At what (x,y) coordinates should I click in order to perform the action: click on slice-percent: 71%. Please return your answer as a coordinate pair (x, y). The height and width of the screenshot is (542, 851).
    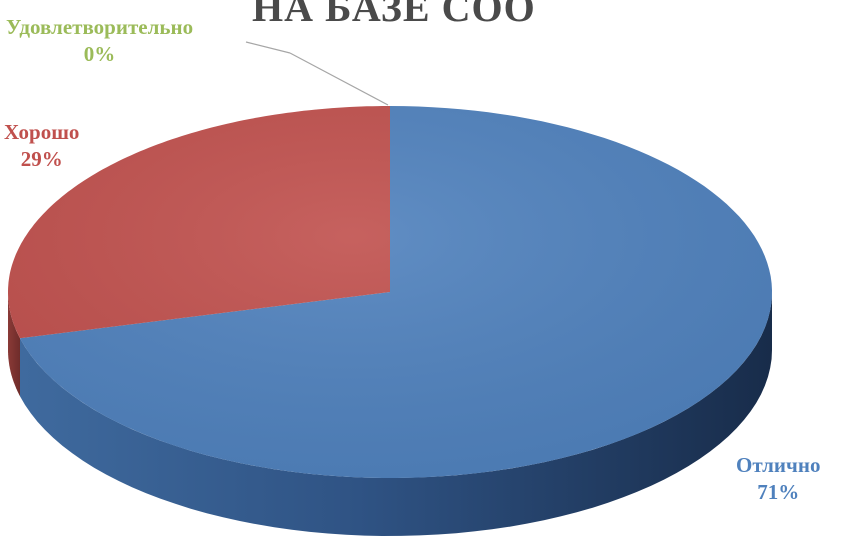
    Looking at the image, I should click on (778, 492).